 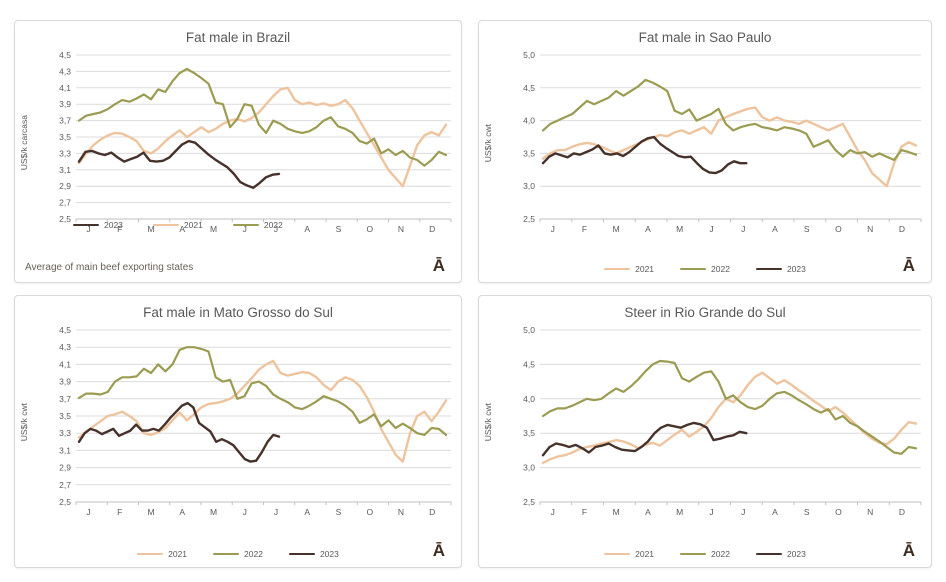 What do you see at coordinates (65, 203) in the screenshot?
I see `svg-text: 2,7` at bounding box center [65, 203].